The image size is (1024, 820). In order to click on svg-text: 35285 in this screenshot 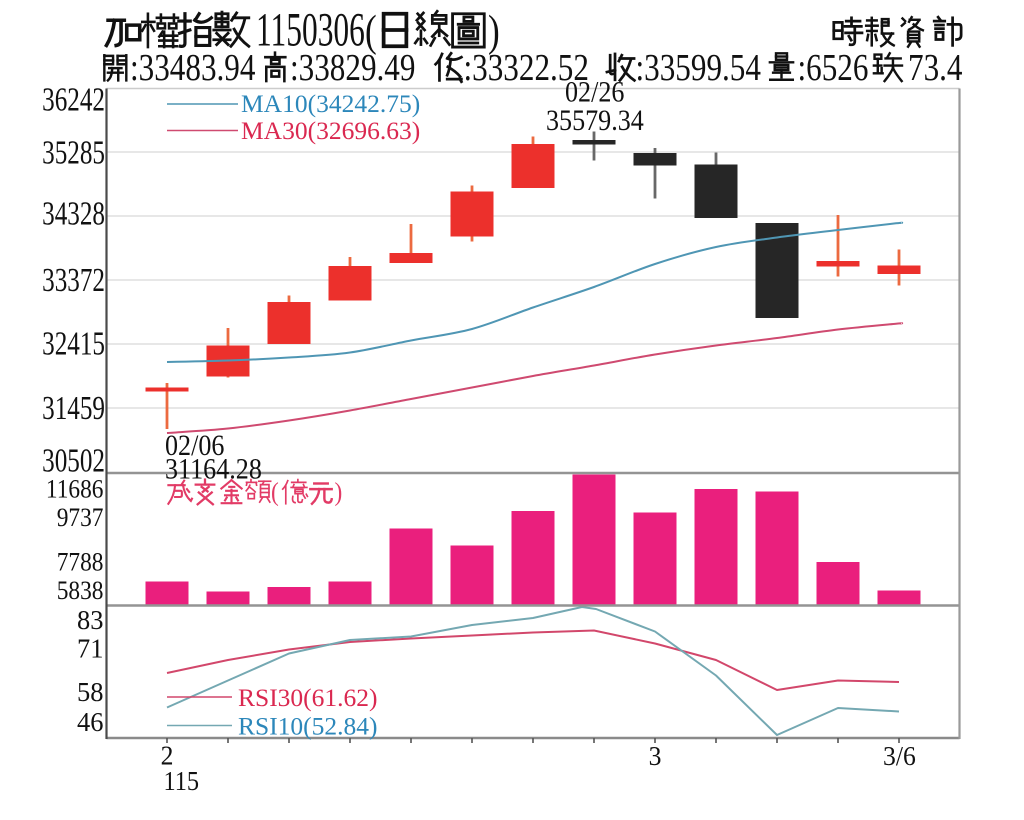, I will do `click(73, 153)`.